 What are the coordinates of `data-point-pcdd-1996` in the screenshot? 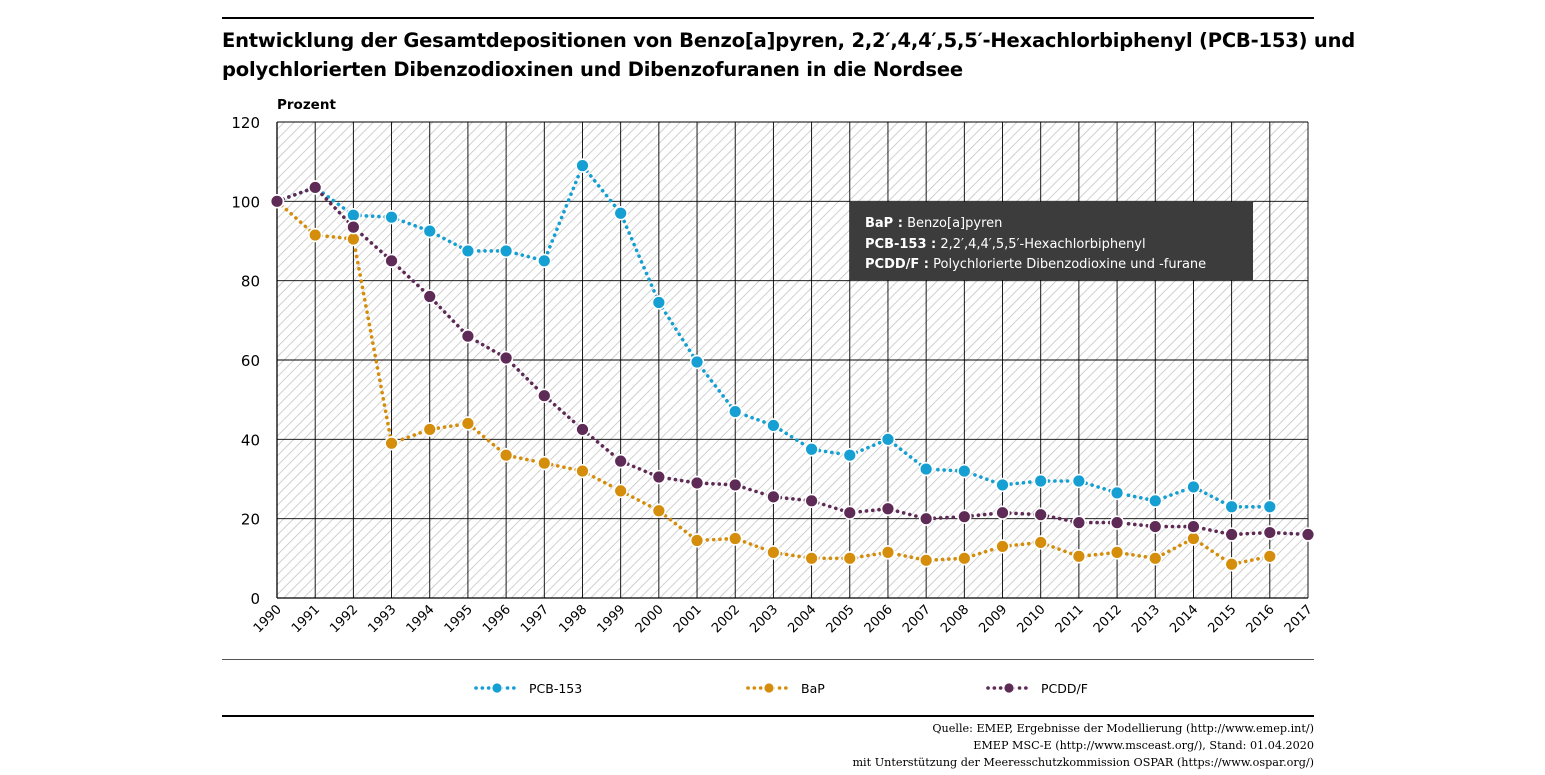 It's located at (506, 358).